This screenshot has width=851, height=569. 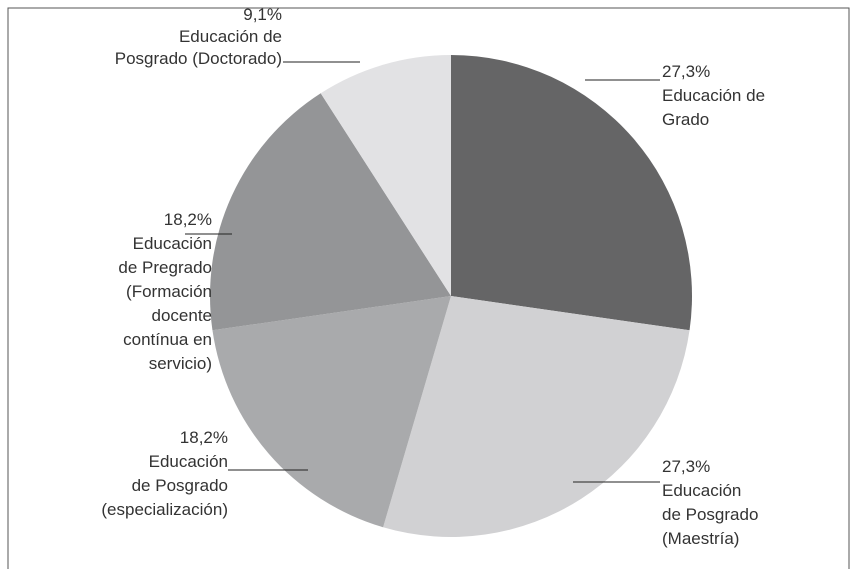 I want to click on slice-label: 9,1% Educación de Posgrado (Doctorado), so click(x=198, y=37).